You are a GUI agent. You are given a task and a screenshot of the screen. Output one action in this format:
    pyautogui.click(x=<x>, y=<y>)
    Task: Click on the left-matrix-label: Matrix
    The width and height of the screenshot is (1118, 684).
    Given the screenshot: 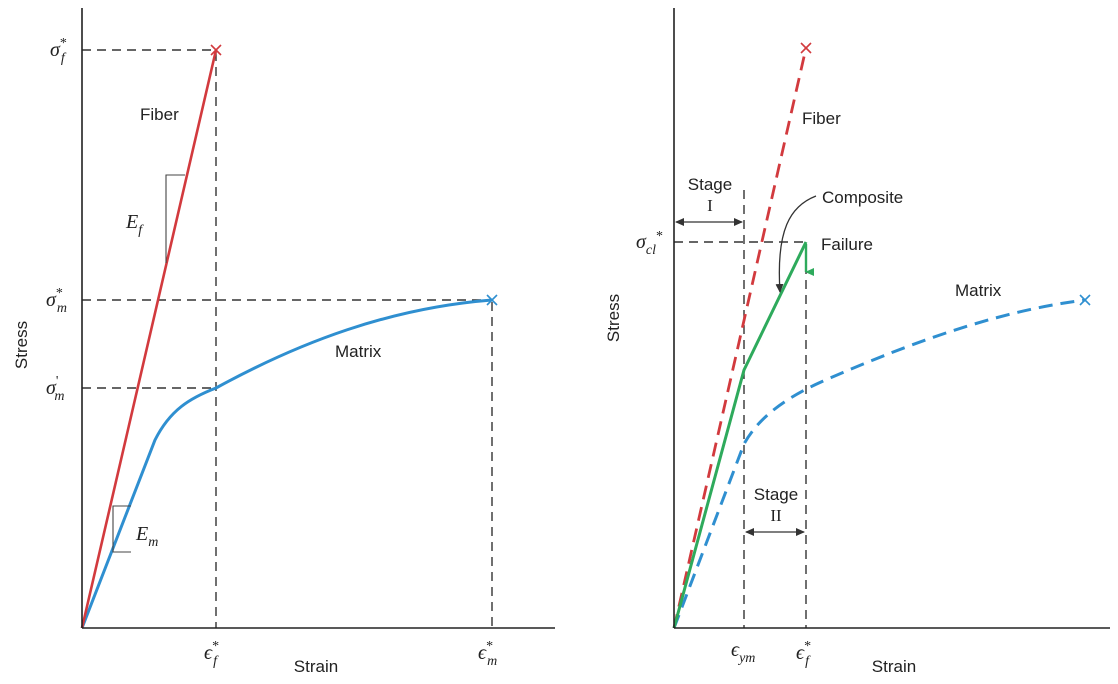 What is the action you would take?
    pyautogui.click(x=358, y=351)
    